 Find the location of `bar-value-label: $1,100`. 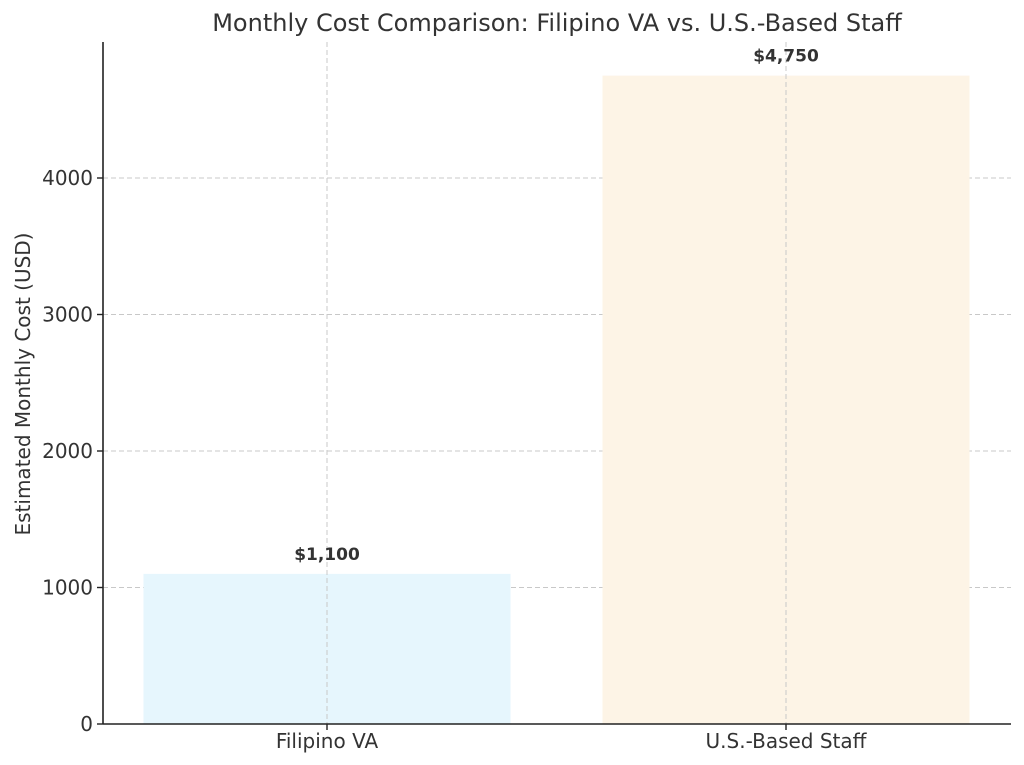

bar-value-label: $1,100 is located at coordinates (327, 555).